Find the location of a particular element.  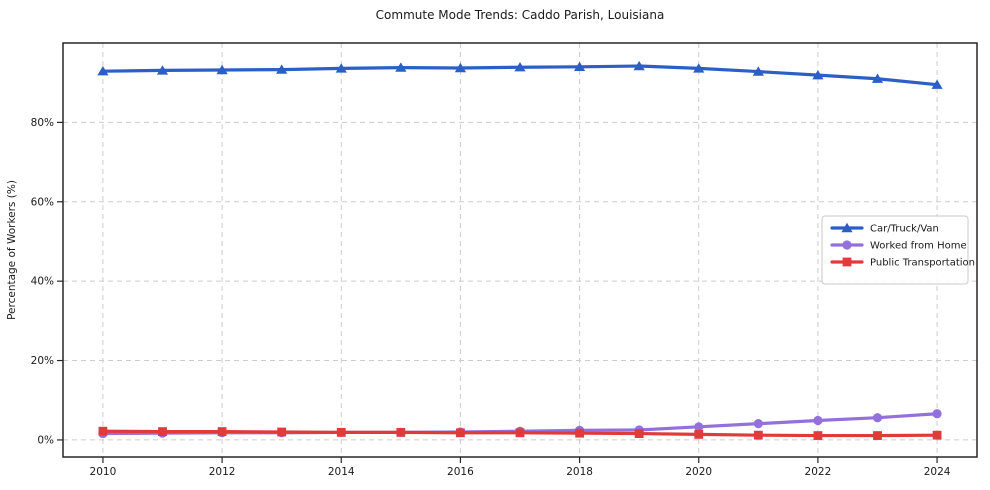

y-tick-label: 80% is located at coordinates (42, 123).